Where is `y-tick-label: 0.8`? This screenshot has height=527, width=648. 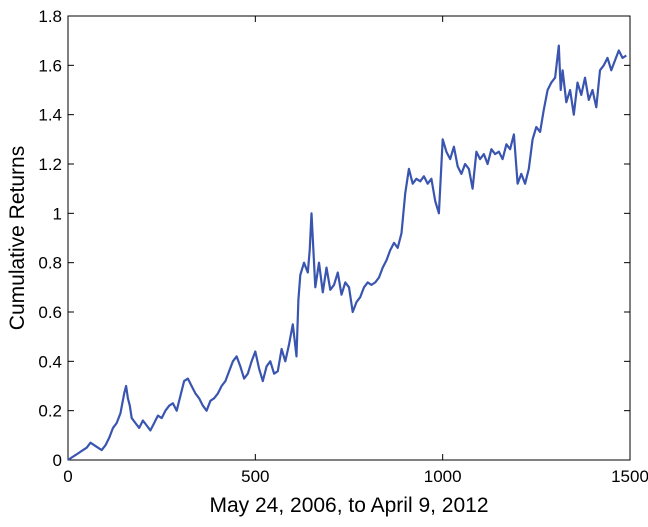 y-tick-label: 0.8 is located at coordinates (50, 263).